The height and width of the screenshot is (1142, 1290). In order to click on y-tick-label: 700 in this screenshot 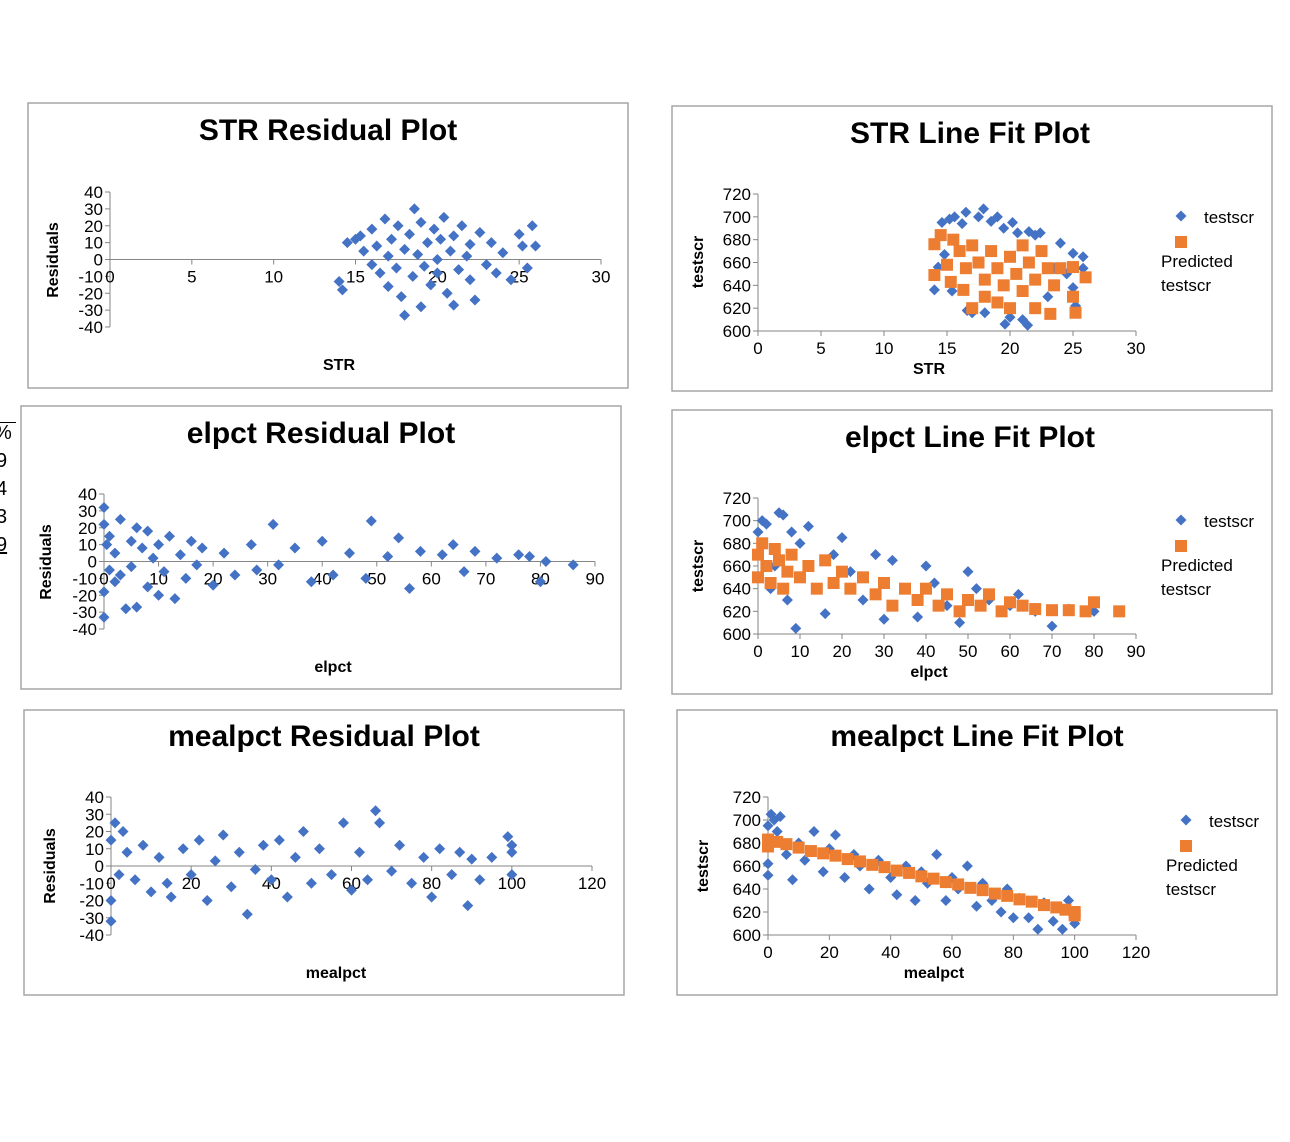, I will do `click(747, 820)`.